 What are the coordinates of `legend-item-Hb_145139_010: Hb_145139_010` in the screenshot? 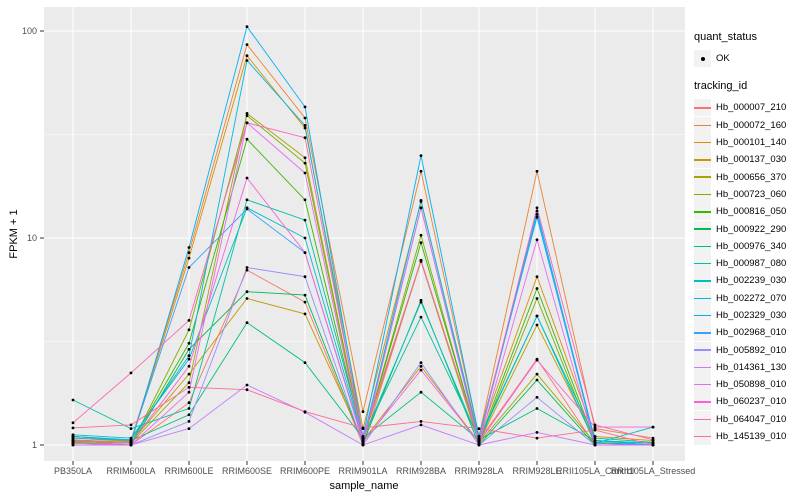 It's located at (740, 437).